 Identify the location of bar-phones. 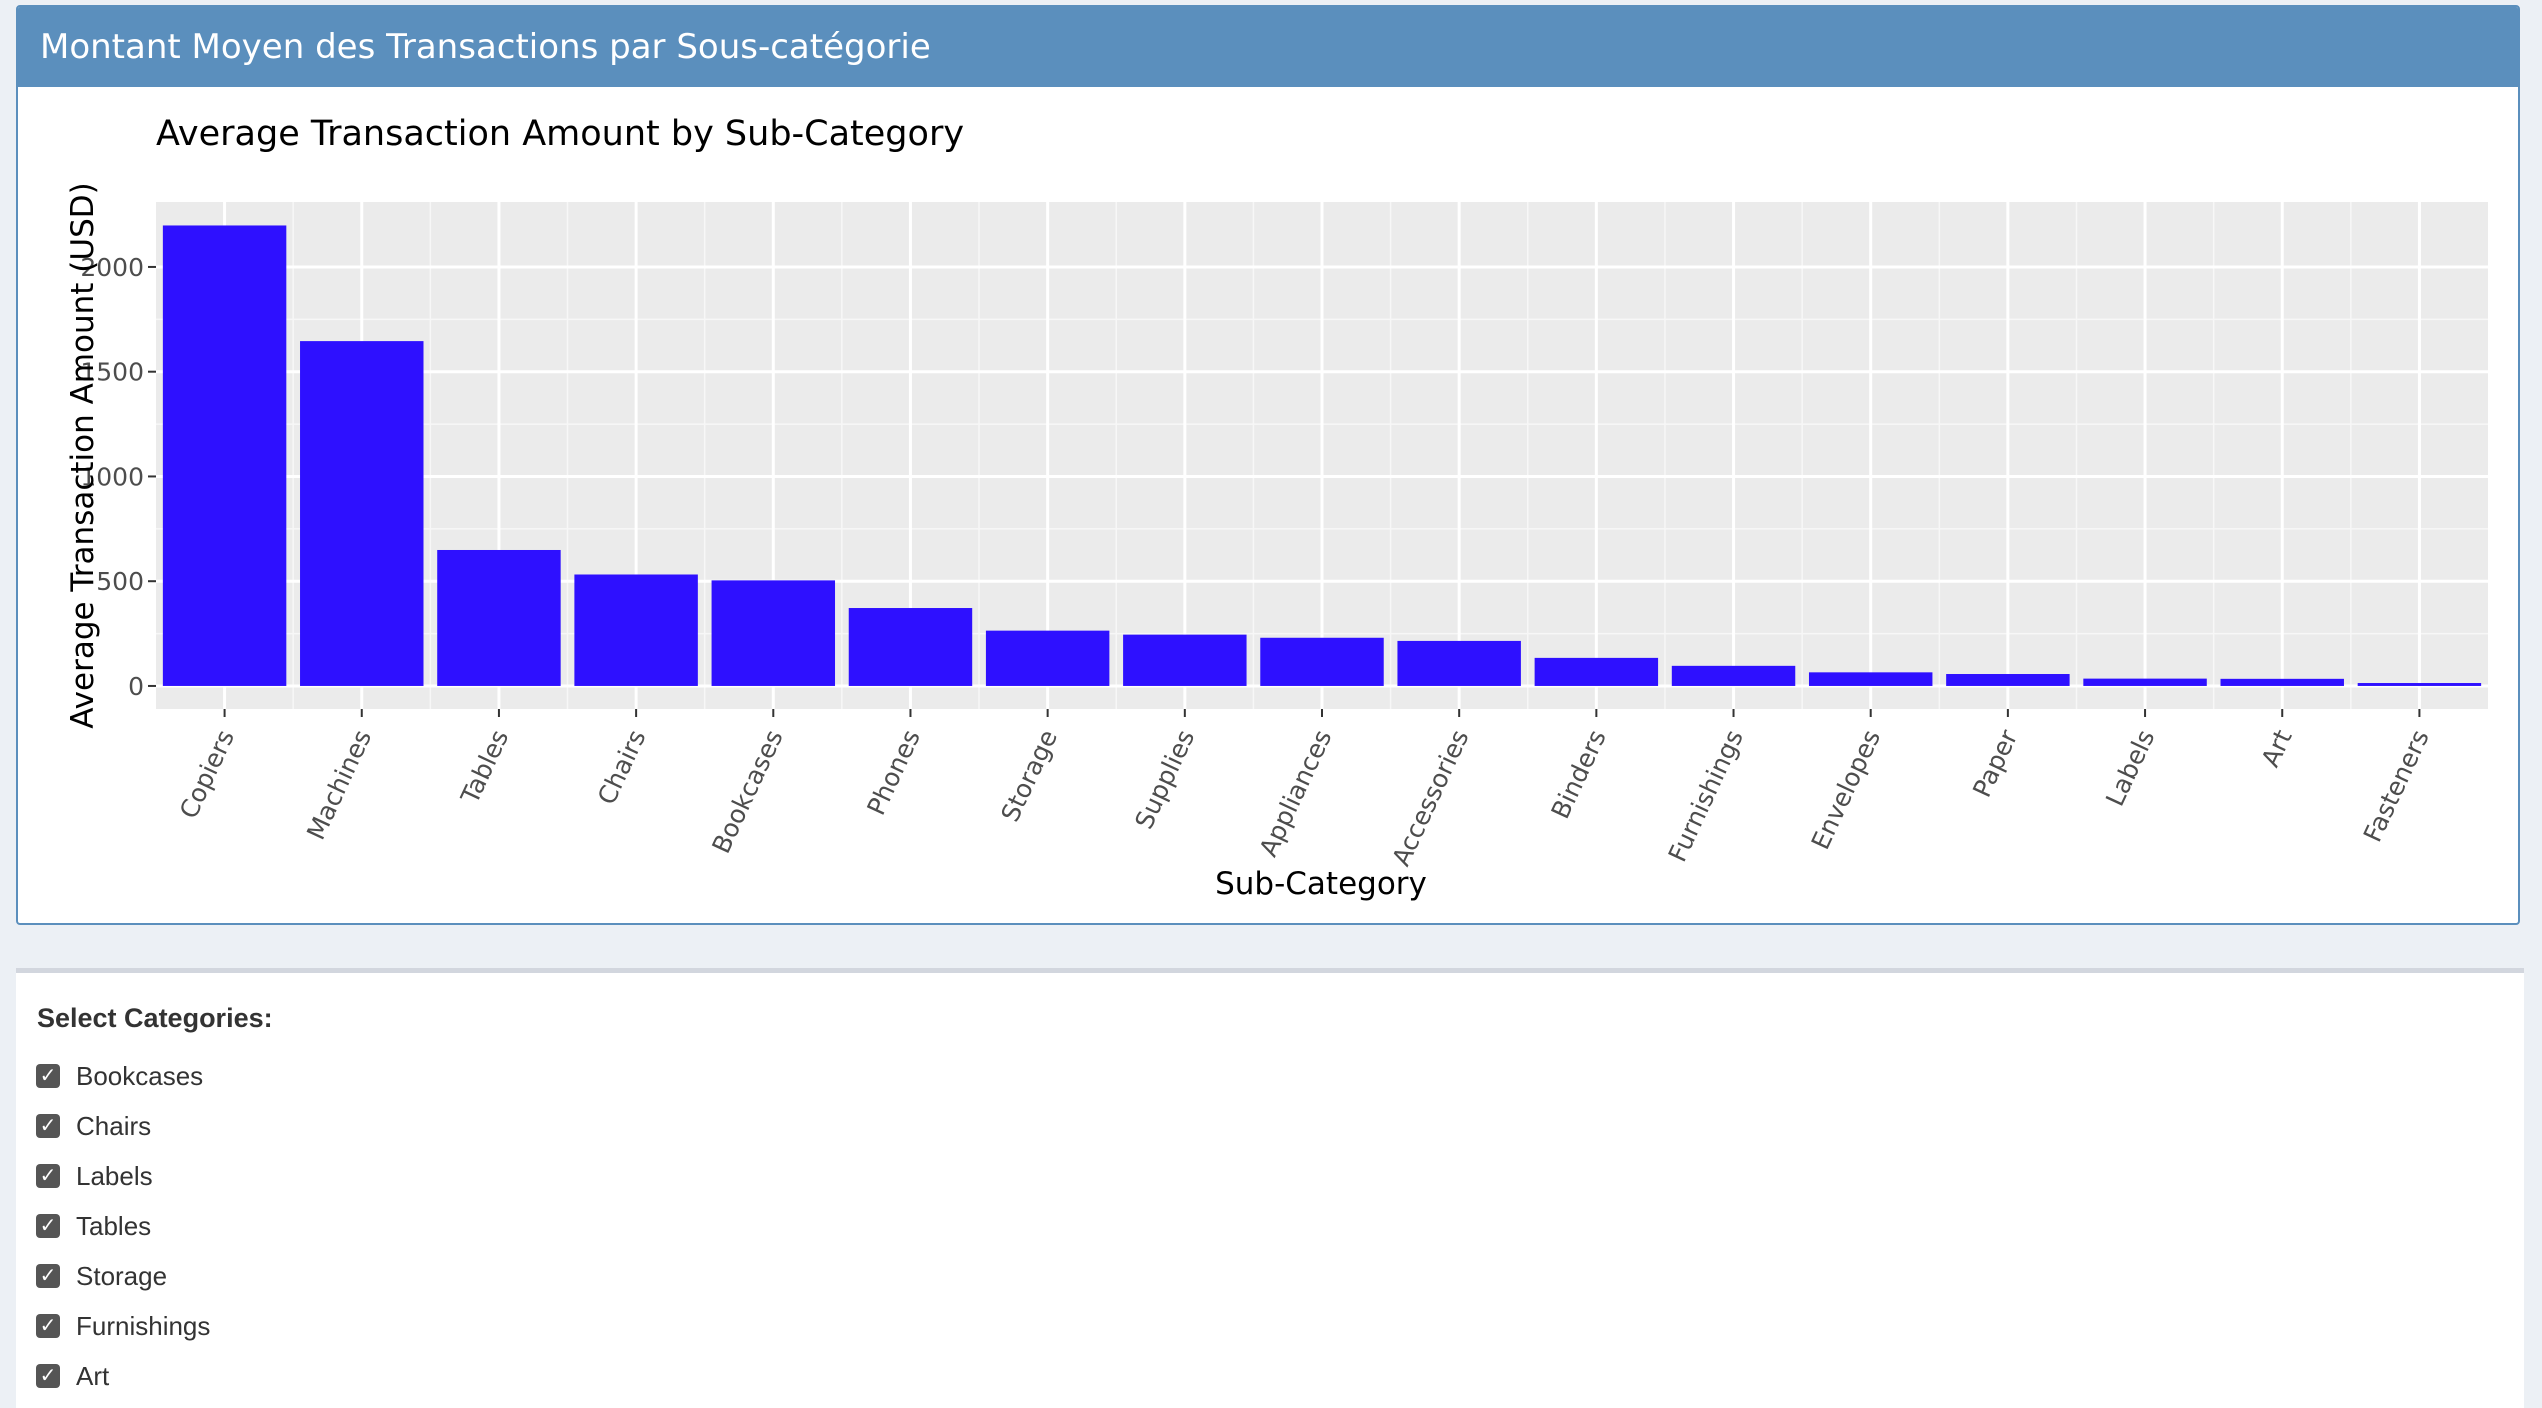
(910, 647).